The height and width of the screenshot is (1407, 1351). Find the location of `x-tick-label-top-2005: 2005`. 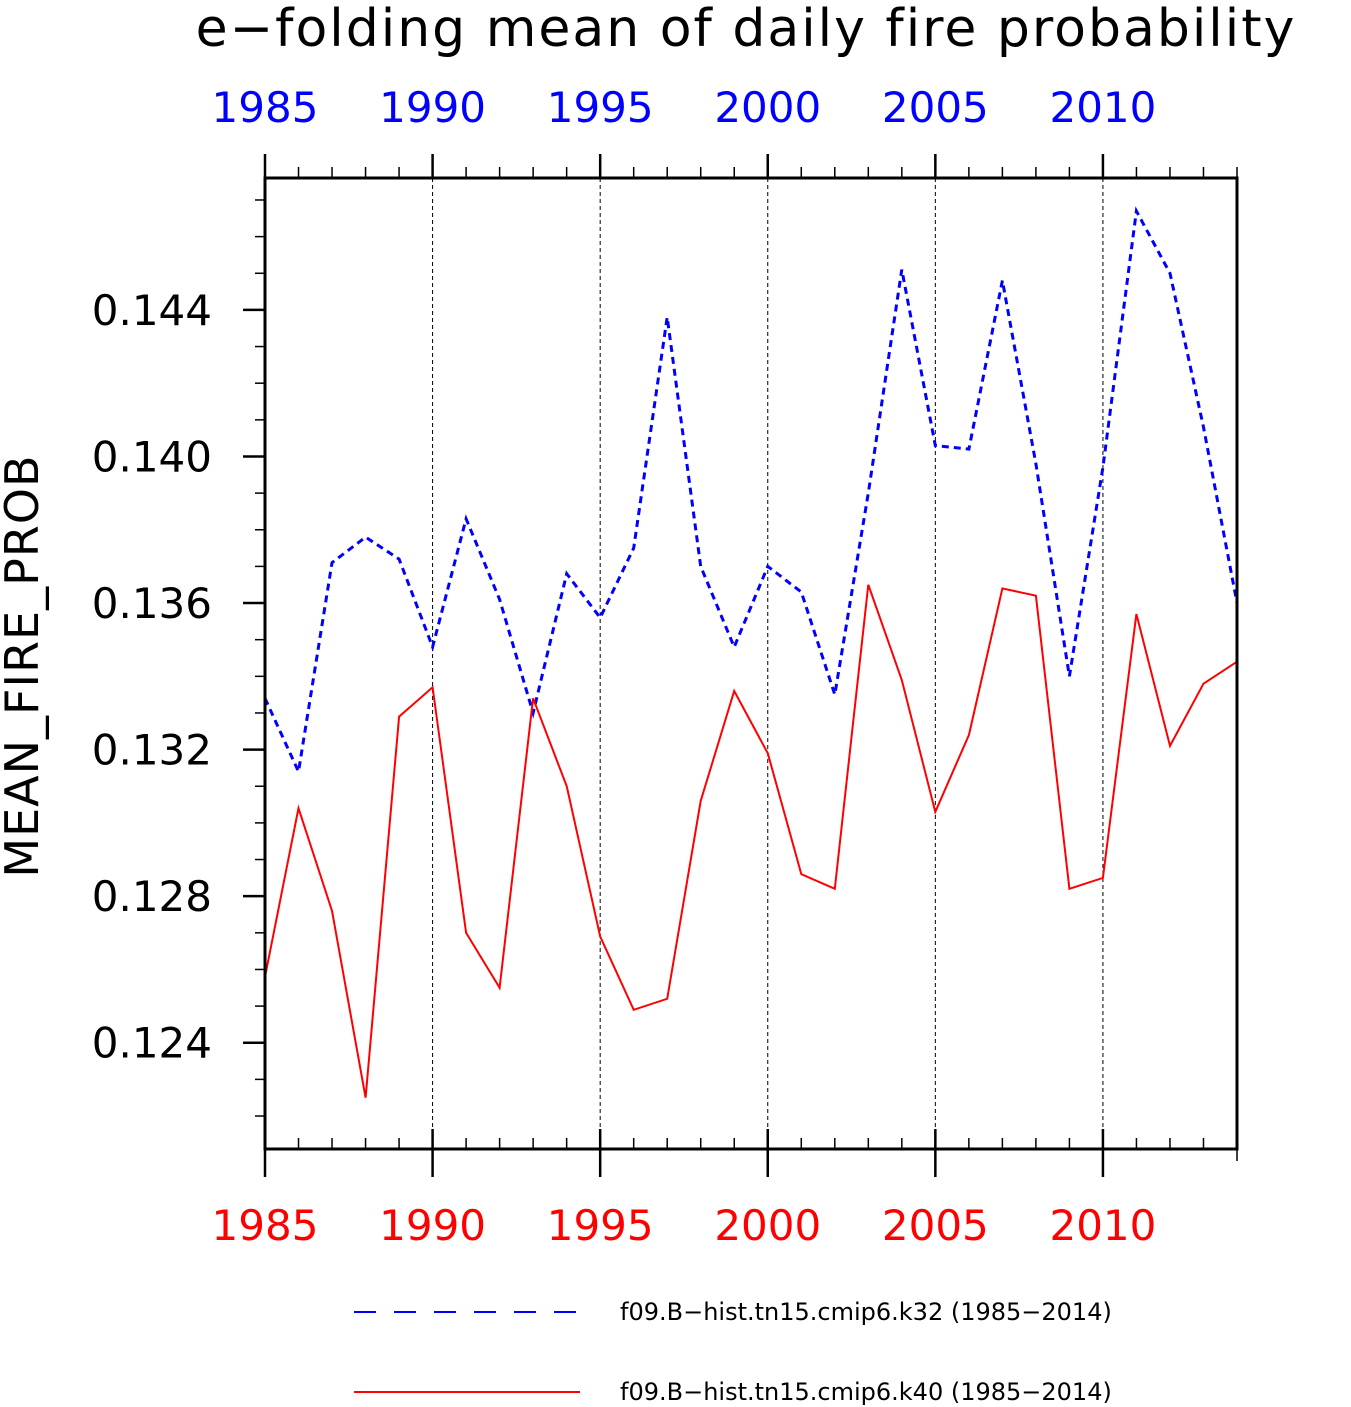

x-tick-label-top-2005: 2005 is located at coordinates (935, 107).